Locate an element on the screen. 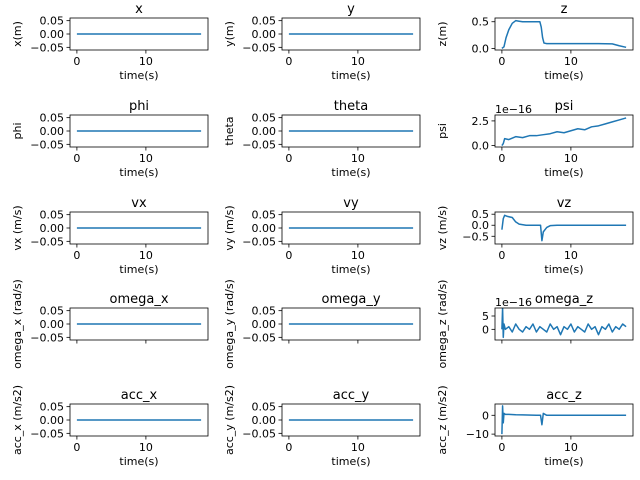  y-tick-label-acc-x-2: −0.05 is located at coordinates (47, 433).